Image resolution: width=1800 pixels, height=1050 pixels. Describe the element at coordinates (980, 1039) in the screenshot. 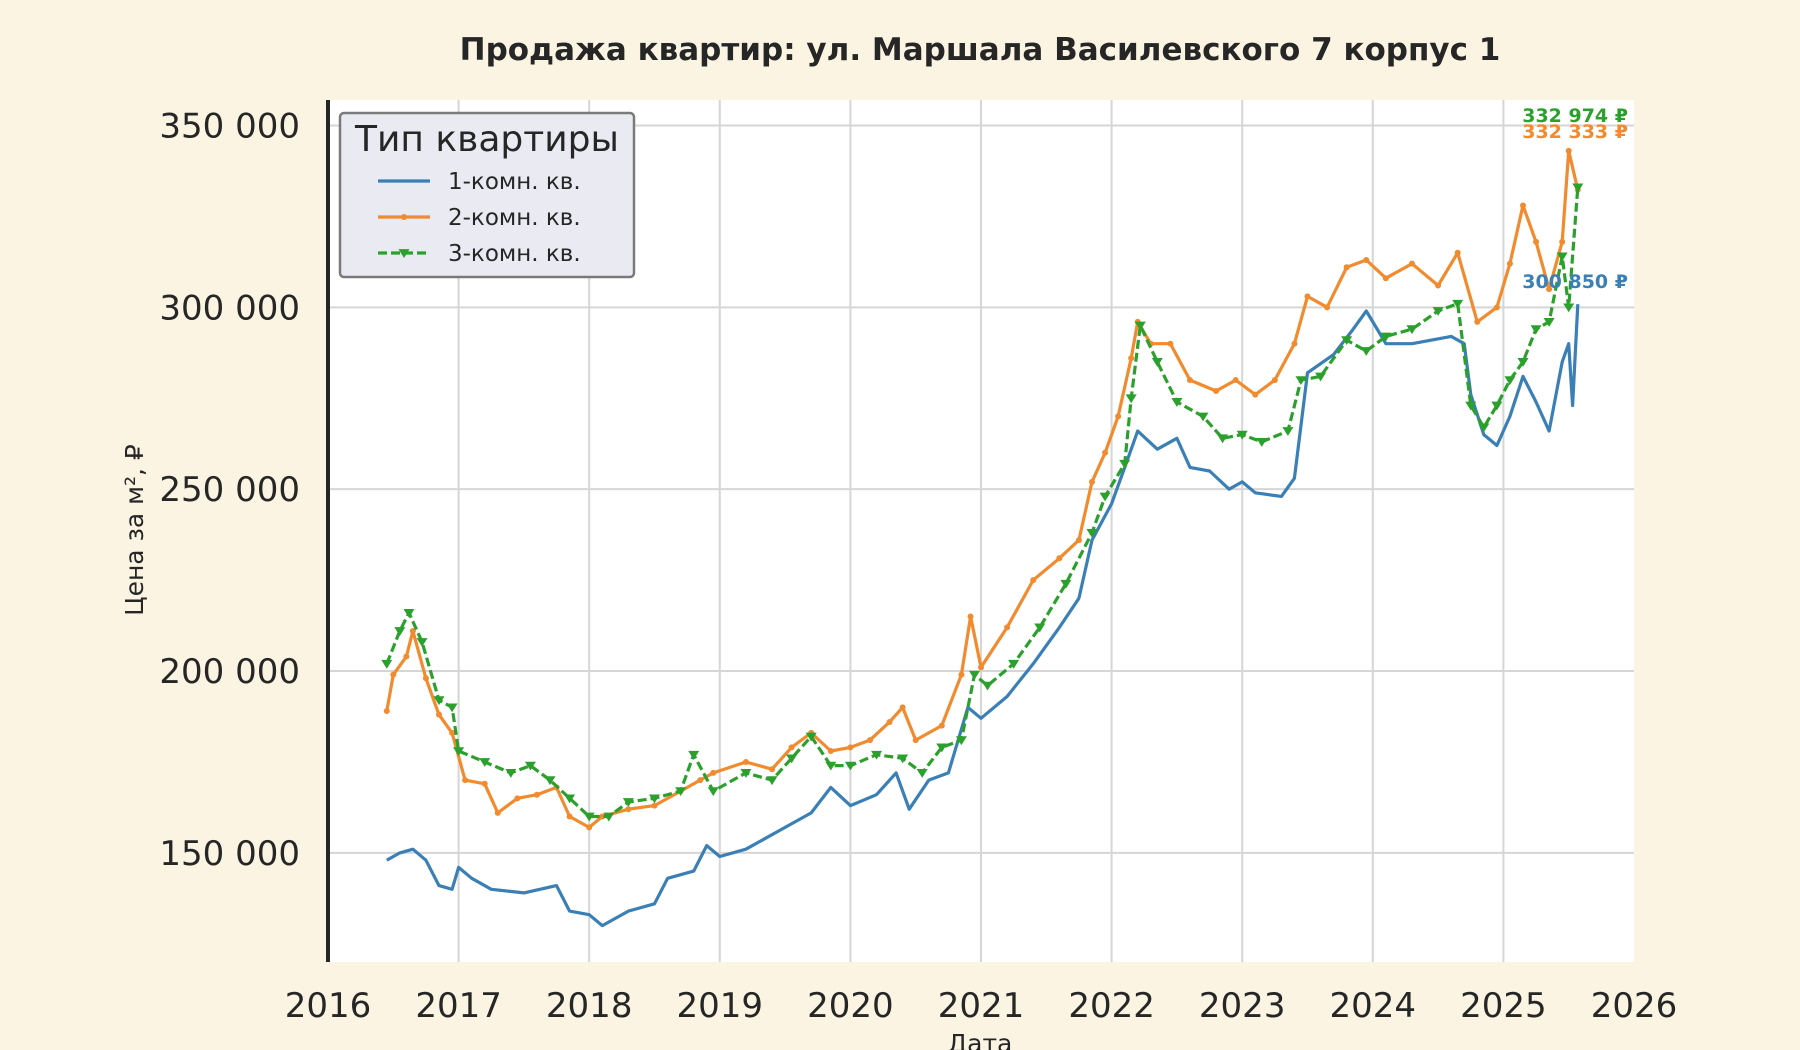

I see `x-axis-label: Дата` at that location.